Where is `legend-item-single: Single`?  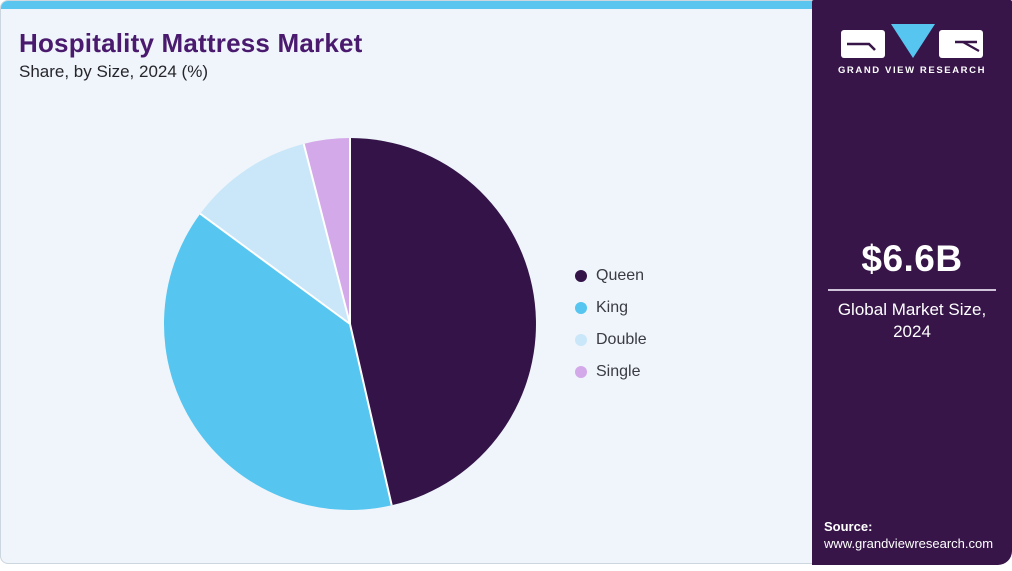
legend-item-single: Single is located at coordinates (611, 372).